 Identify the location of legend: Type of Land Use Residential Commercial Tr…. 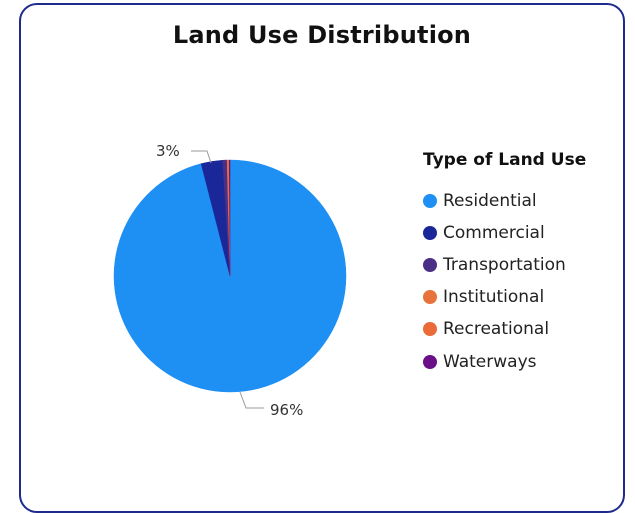
(504, 265).